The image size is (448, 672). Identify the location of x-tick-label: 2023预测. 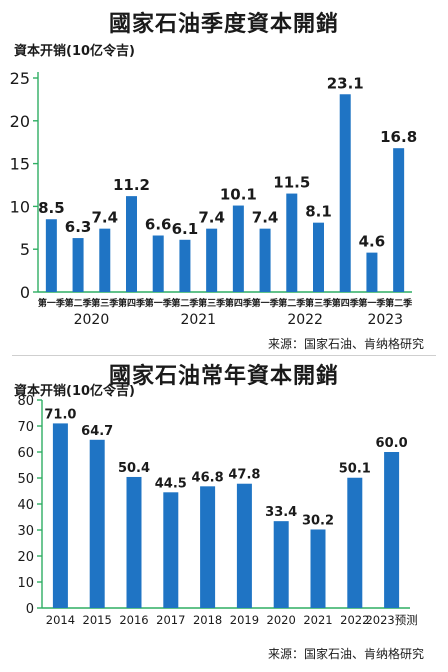
(391, 620).